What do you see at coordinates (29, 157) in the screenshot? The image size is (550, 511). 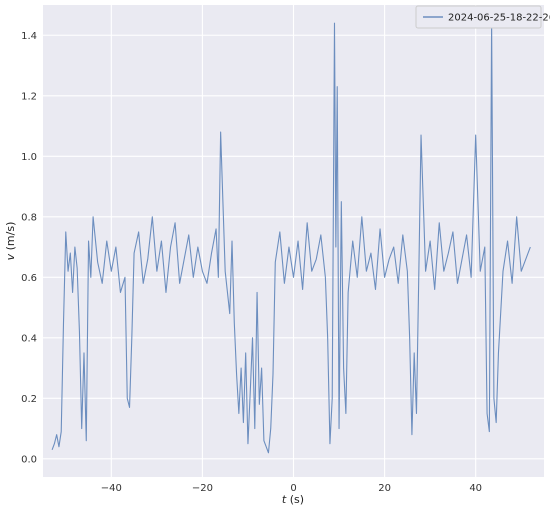 I see `y-tick-label: 1.0` at bounding box center [29, 157].